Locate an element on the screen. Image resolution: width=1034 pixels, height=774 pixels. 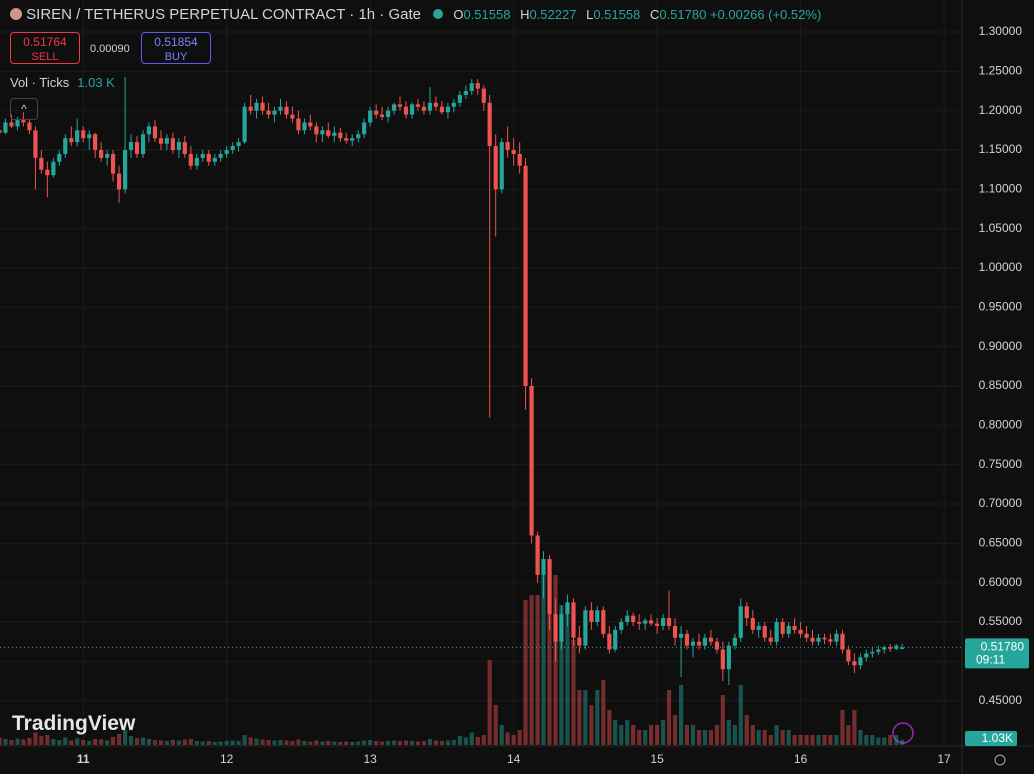
y-tick-label: 0.45000 is located at coordinates (1001, 700).